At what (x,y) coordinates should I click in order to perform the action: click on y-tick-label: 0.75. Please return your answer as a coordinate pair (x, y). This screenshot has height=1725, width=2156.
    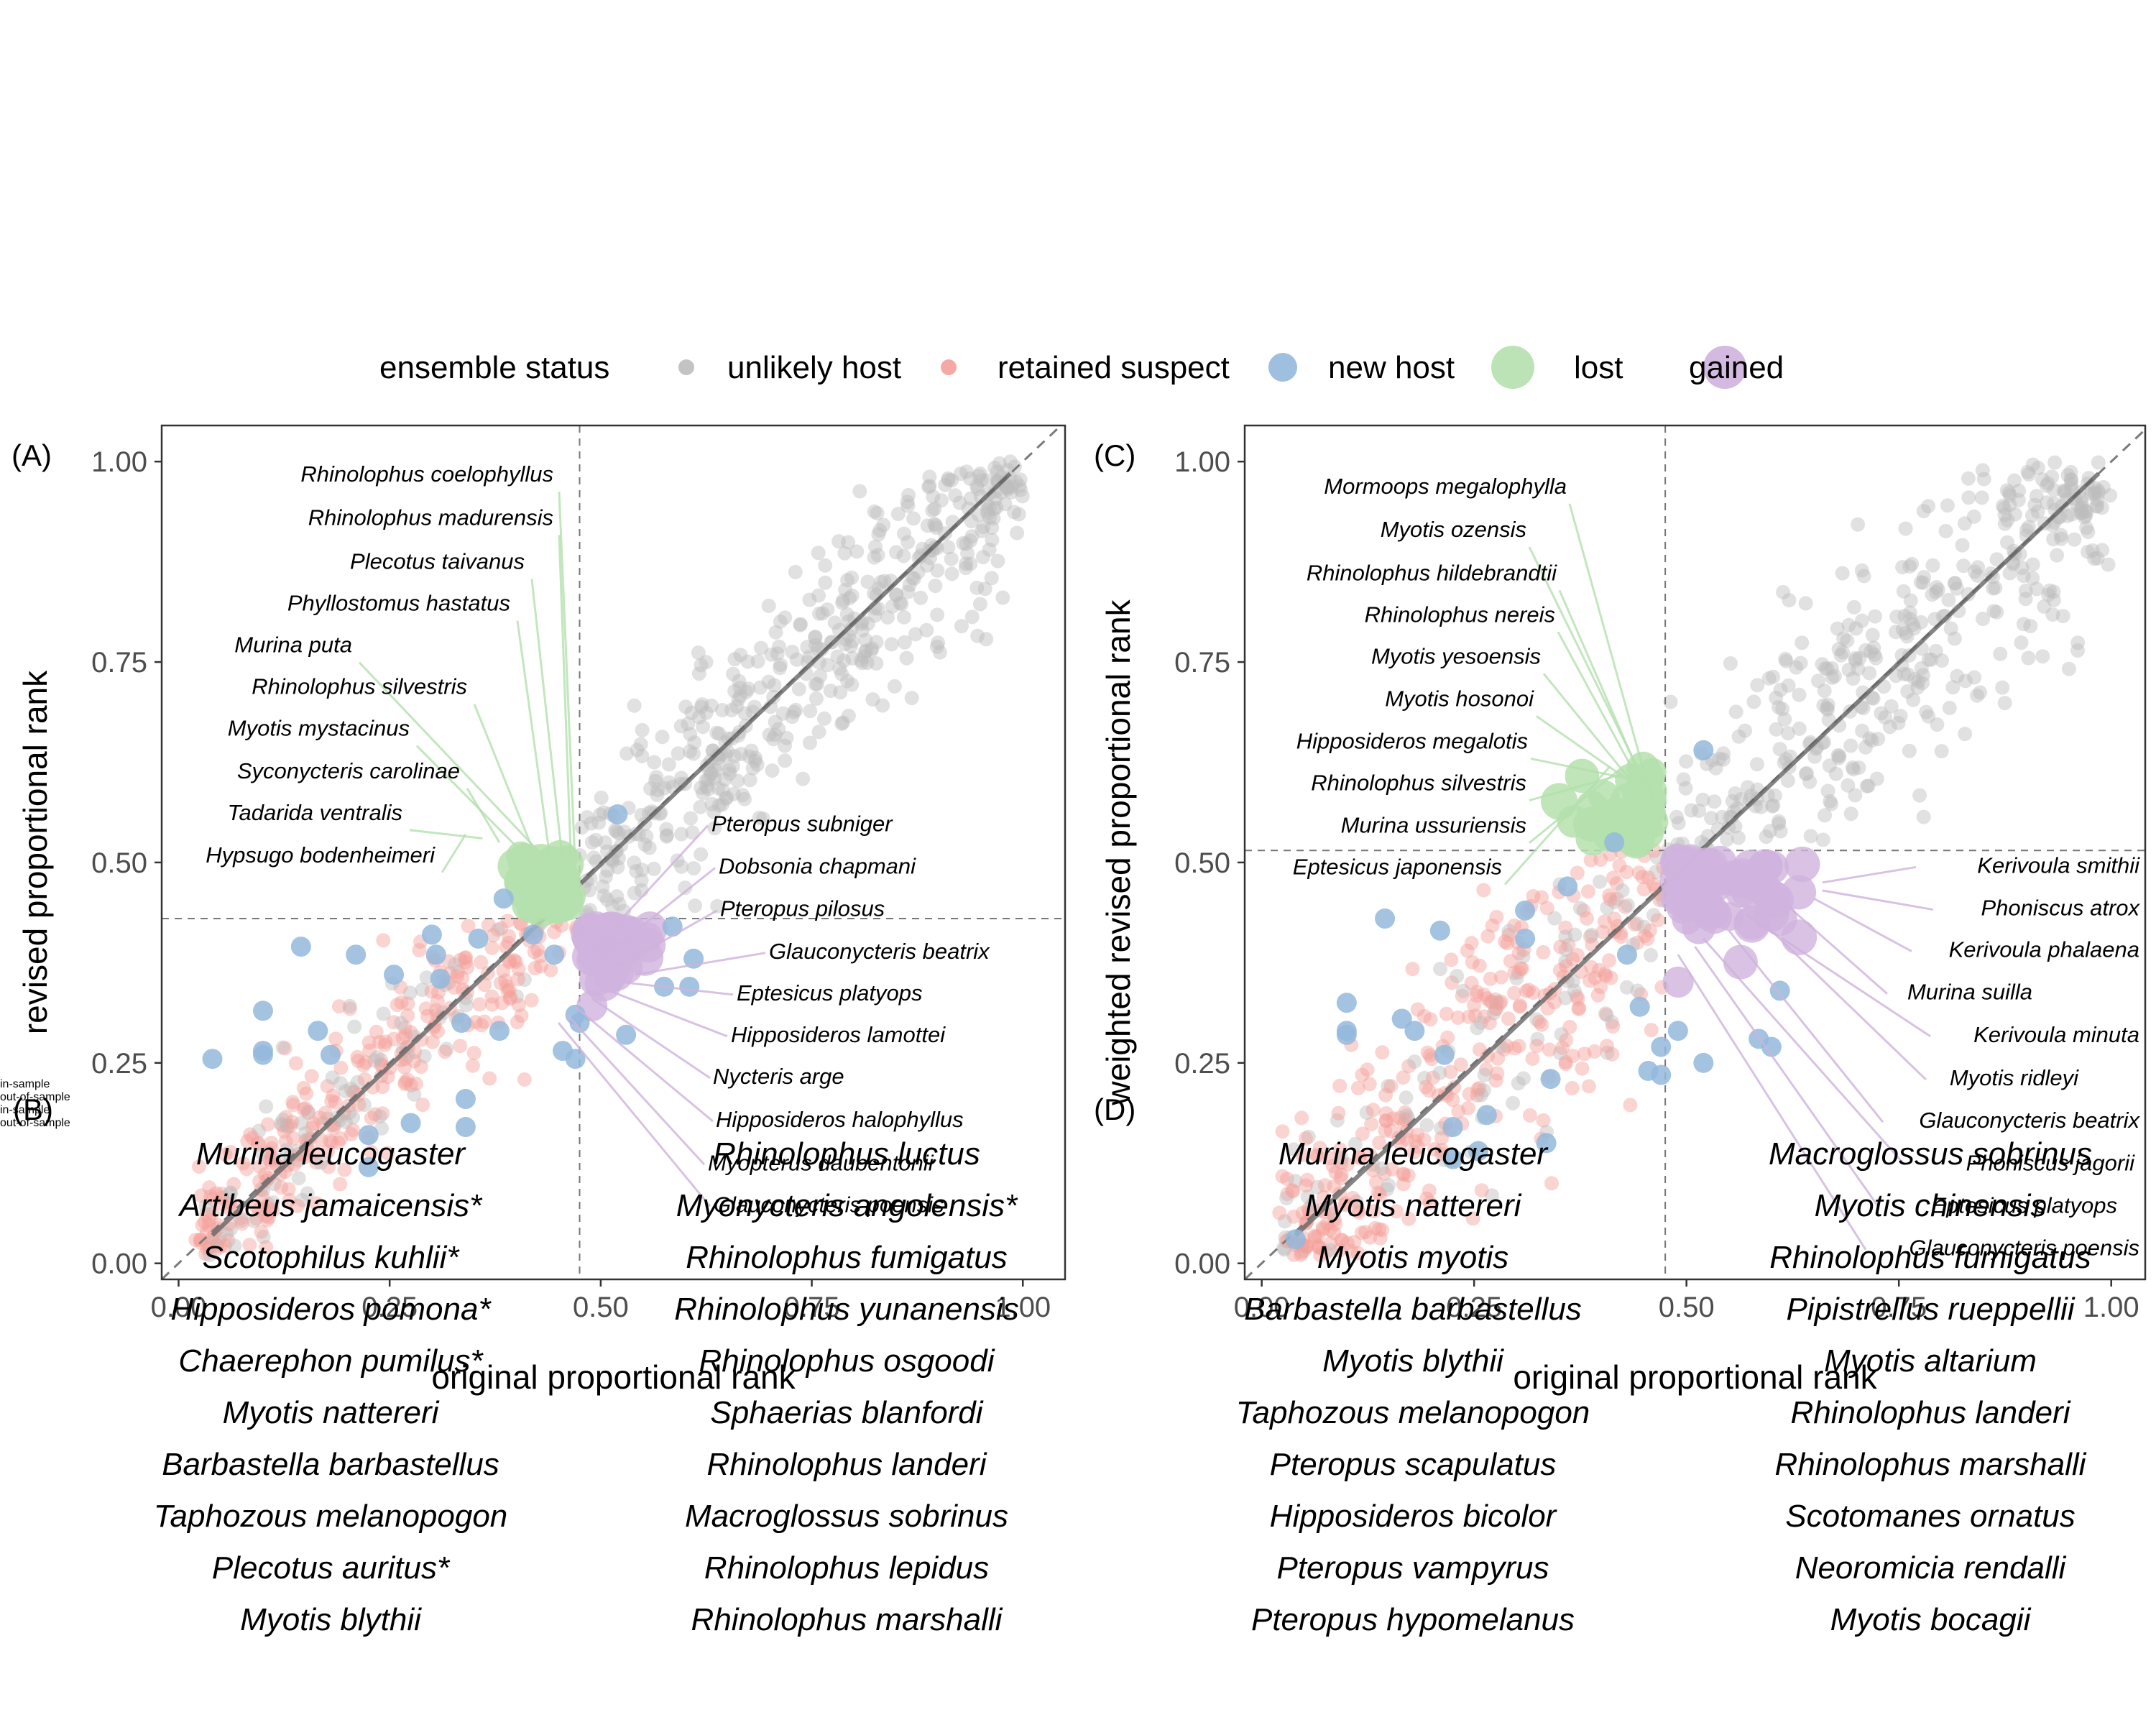
    Looking at the image, I should click on (119, 662).